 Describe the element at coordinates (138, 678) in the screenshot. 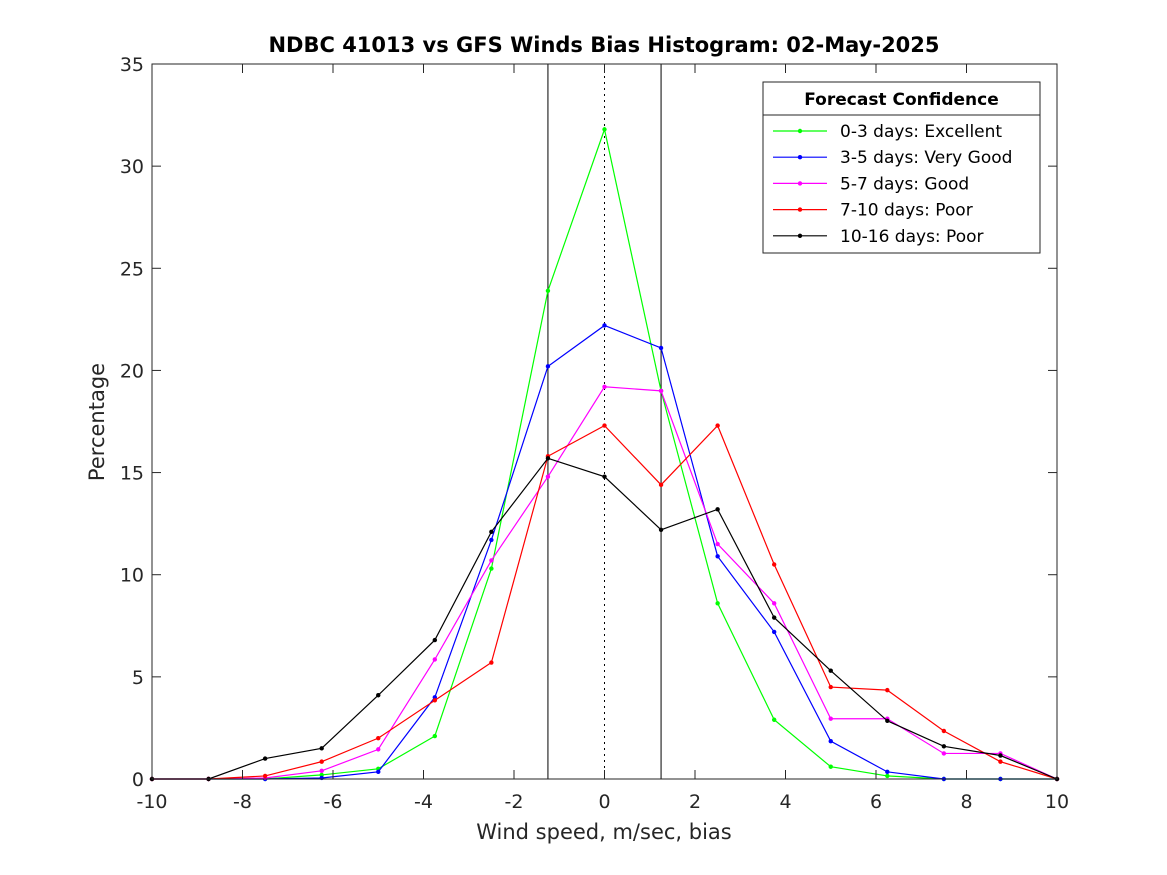

I see `y-tick-label-1: 5` at that location.